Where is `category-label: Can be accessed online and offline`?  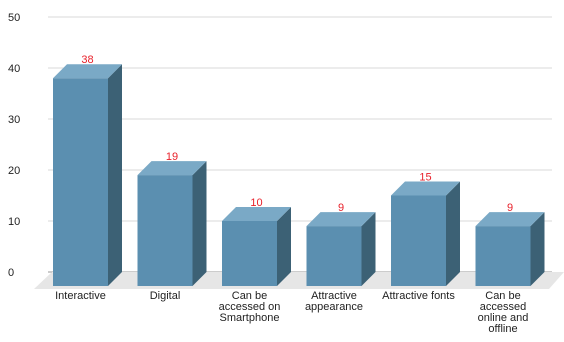 category-label: Can be accessed online and offline is located at coordinates (503, 312).